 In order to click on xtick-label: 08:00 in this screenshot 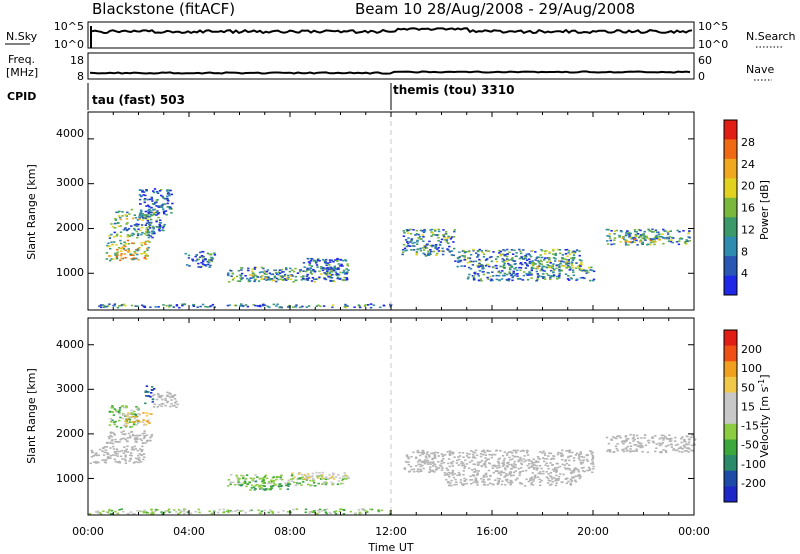, I will do `click(290, 531)`.